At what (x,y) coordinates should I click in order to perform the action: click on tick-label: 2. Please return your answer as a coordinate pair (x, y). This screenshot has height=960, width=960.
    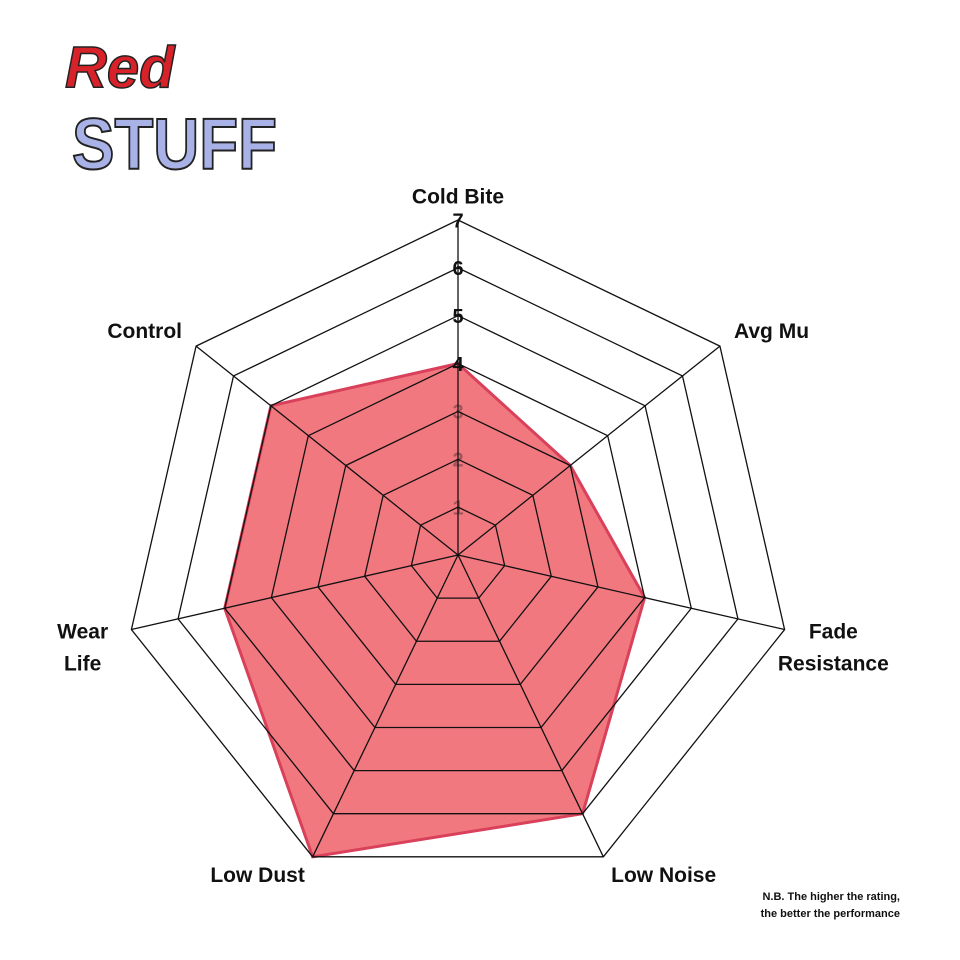
    Looking at the image, I should click on (457, 461).